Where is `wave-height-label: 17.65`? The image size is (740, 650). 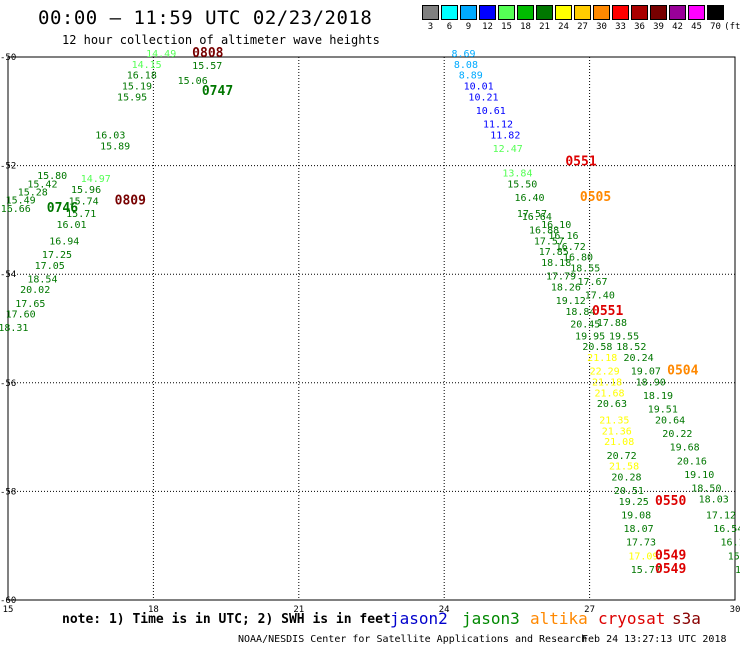
wave-height-label: 17.65 is located at coordinates (30, 304).